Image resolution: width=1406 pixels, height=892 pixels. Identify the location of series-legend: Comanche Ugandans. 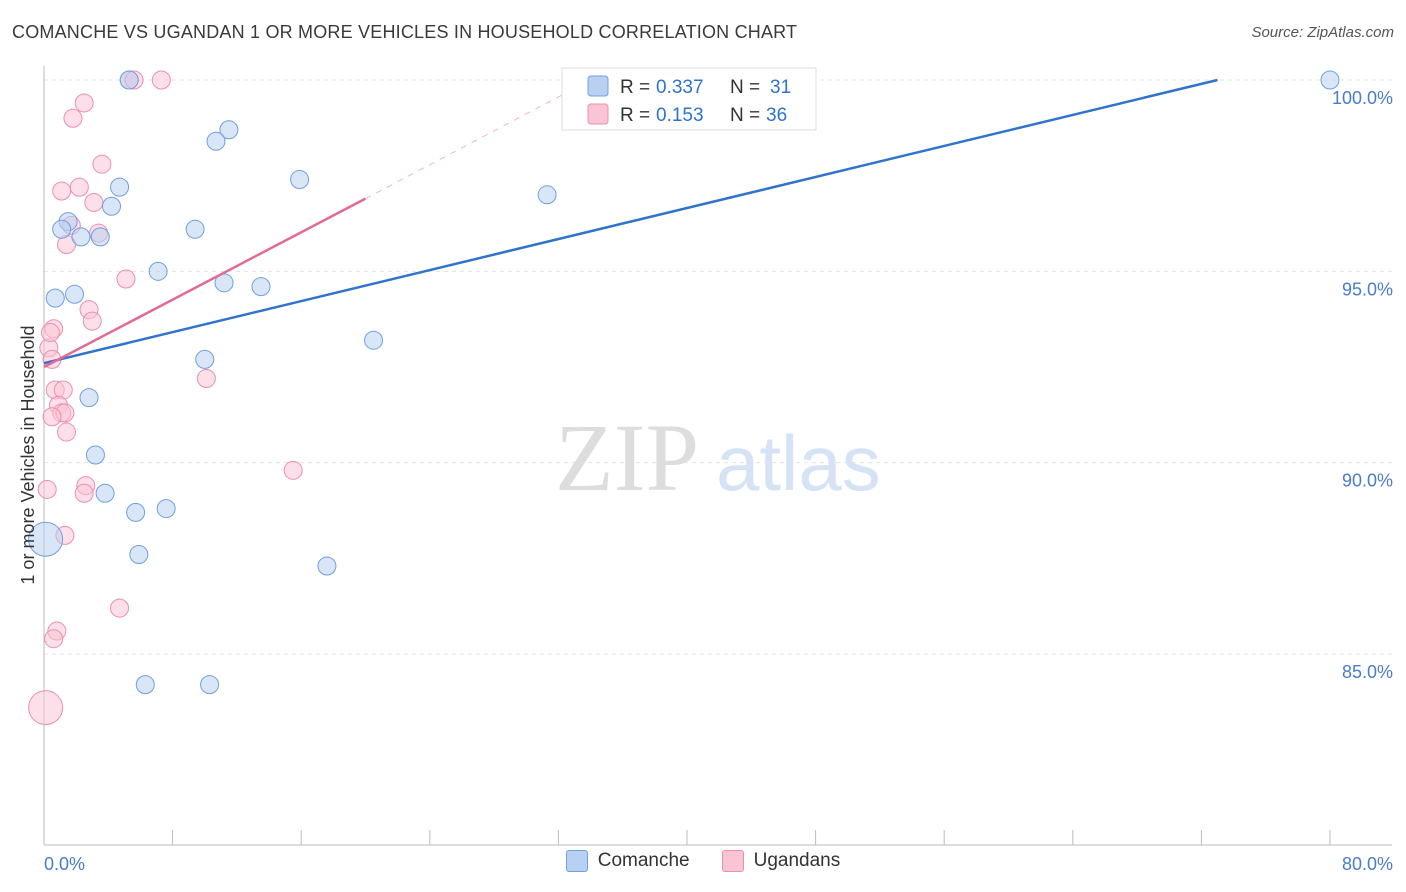
(703, 861).